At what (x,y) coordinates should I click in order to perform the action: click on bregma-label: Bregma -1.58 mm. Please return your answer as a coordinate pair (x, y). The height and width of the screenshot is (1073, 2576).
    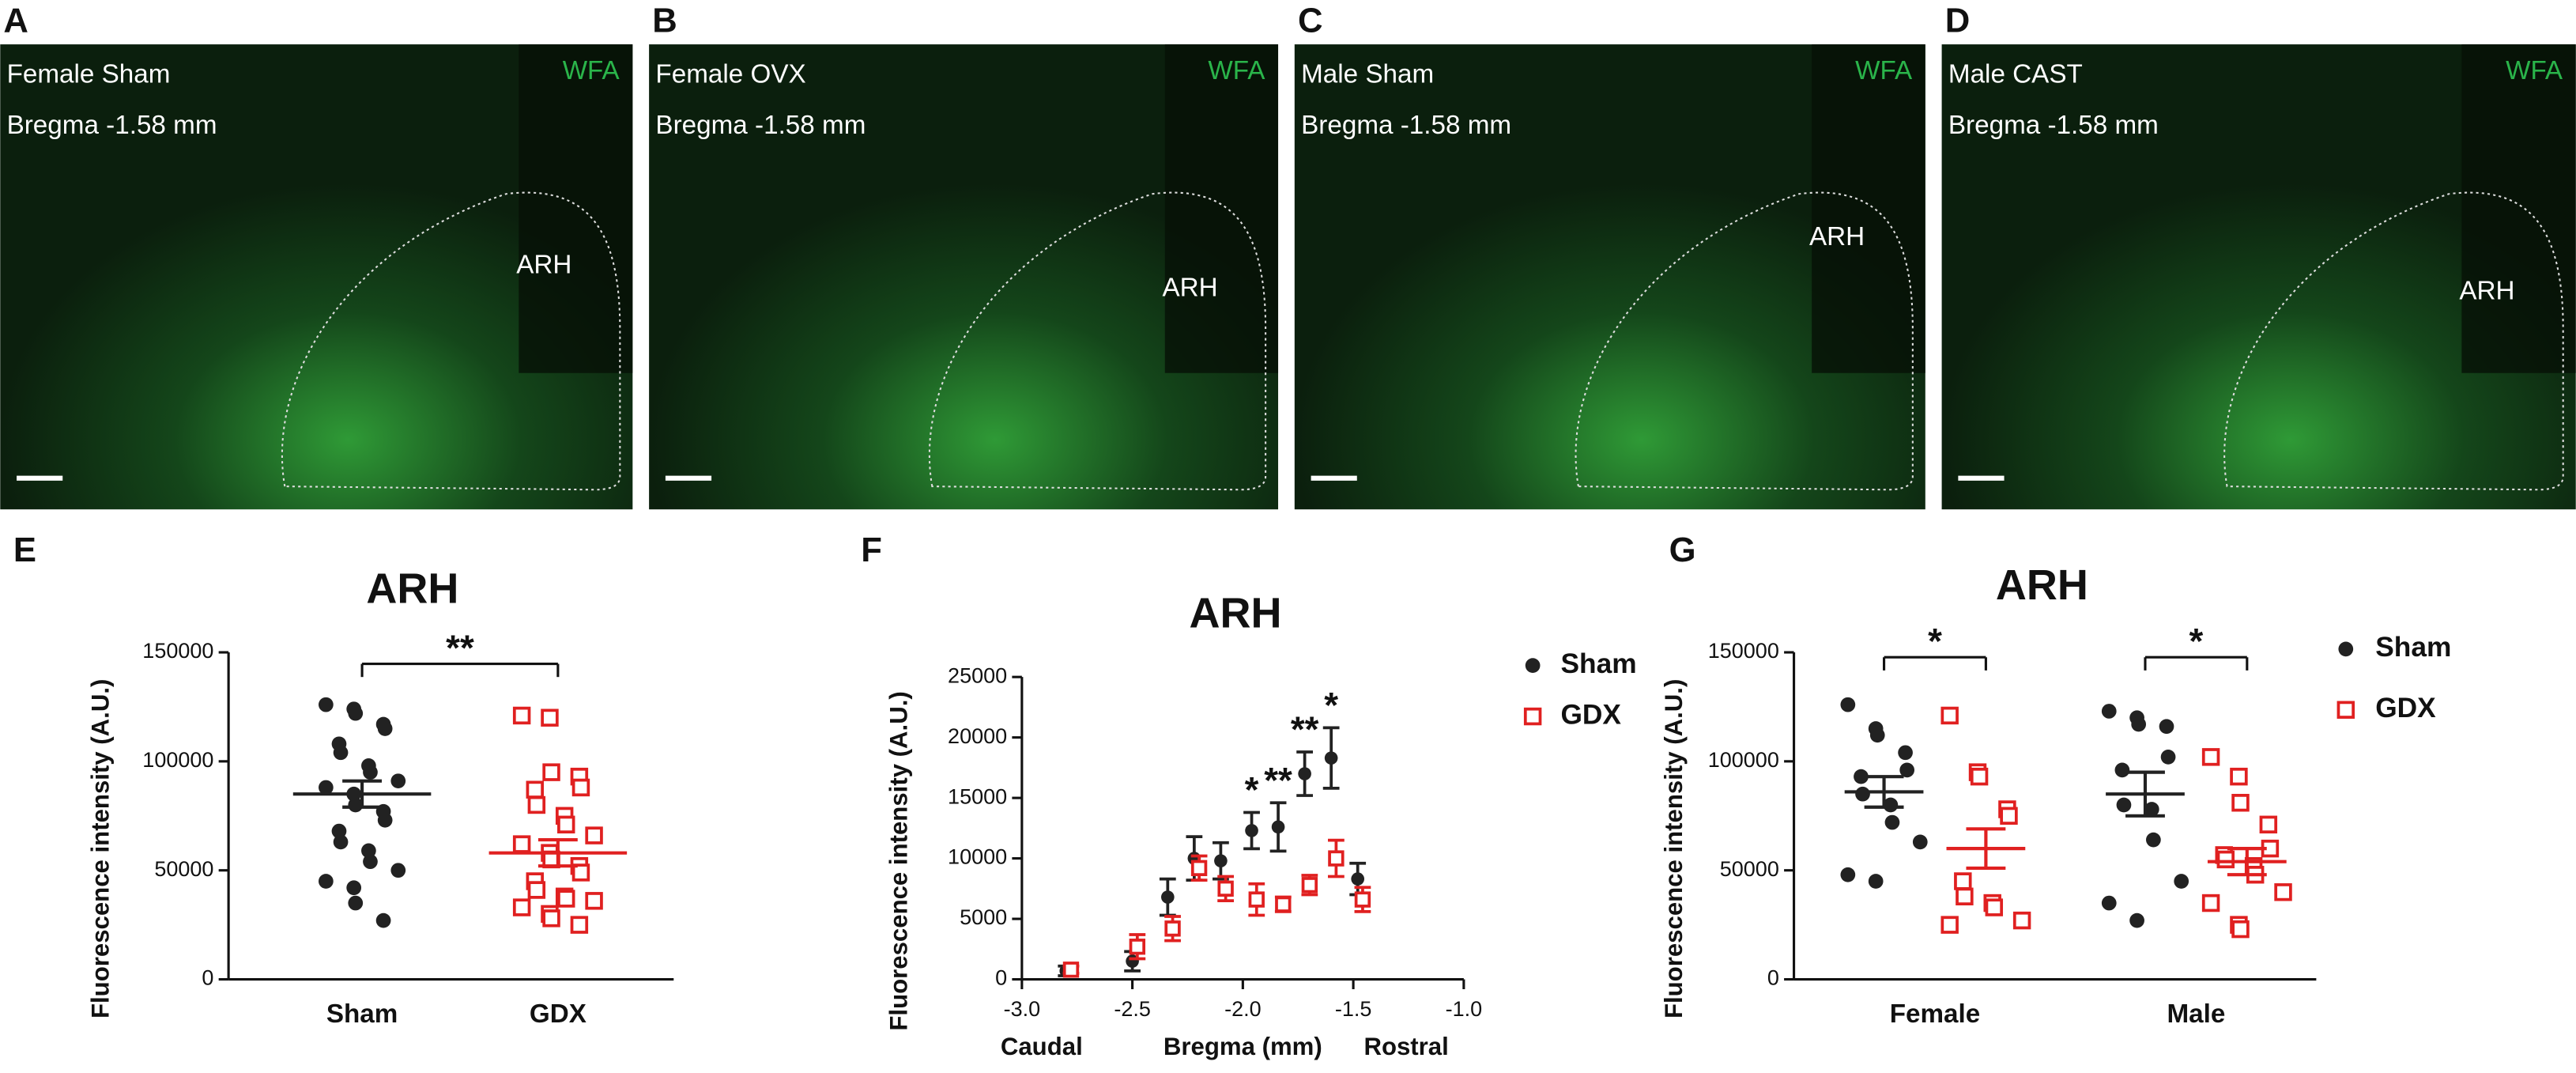
    Looking at the image, I should click on (1406, 125).